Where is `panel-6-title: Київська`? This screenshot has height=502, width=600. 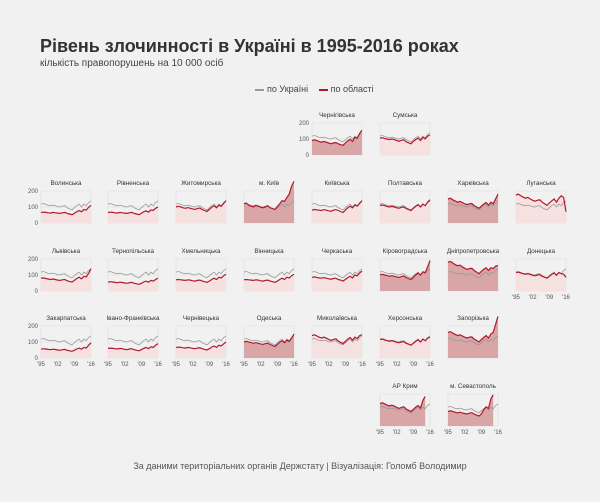 panel-6-title: Київська is located at coordinates (337, 183).